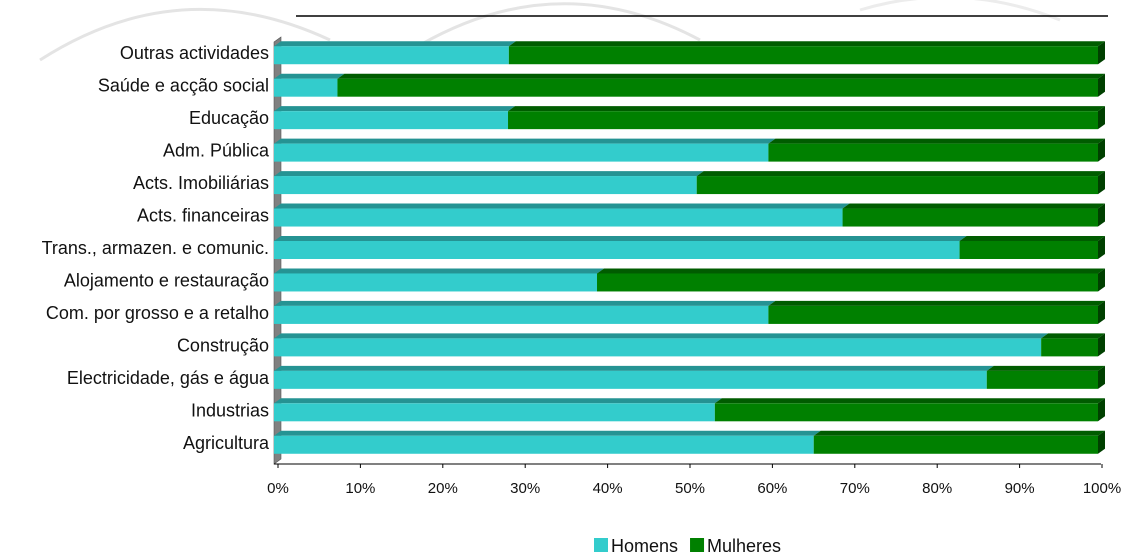 This screenshot has height=557, width=1129. I want to click on x-tick-label: 60%, so click(772, 488).